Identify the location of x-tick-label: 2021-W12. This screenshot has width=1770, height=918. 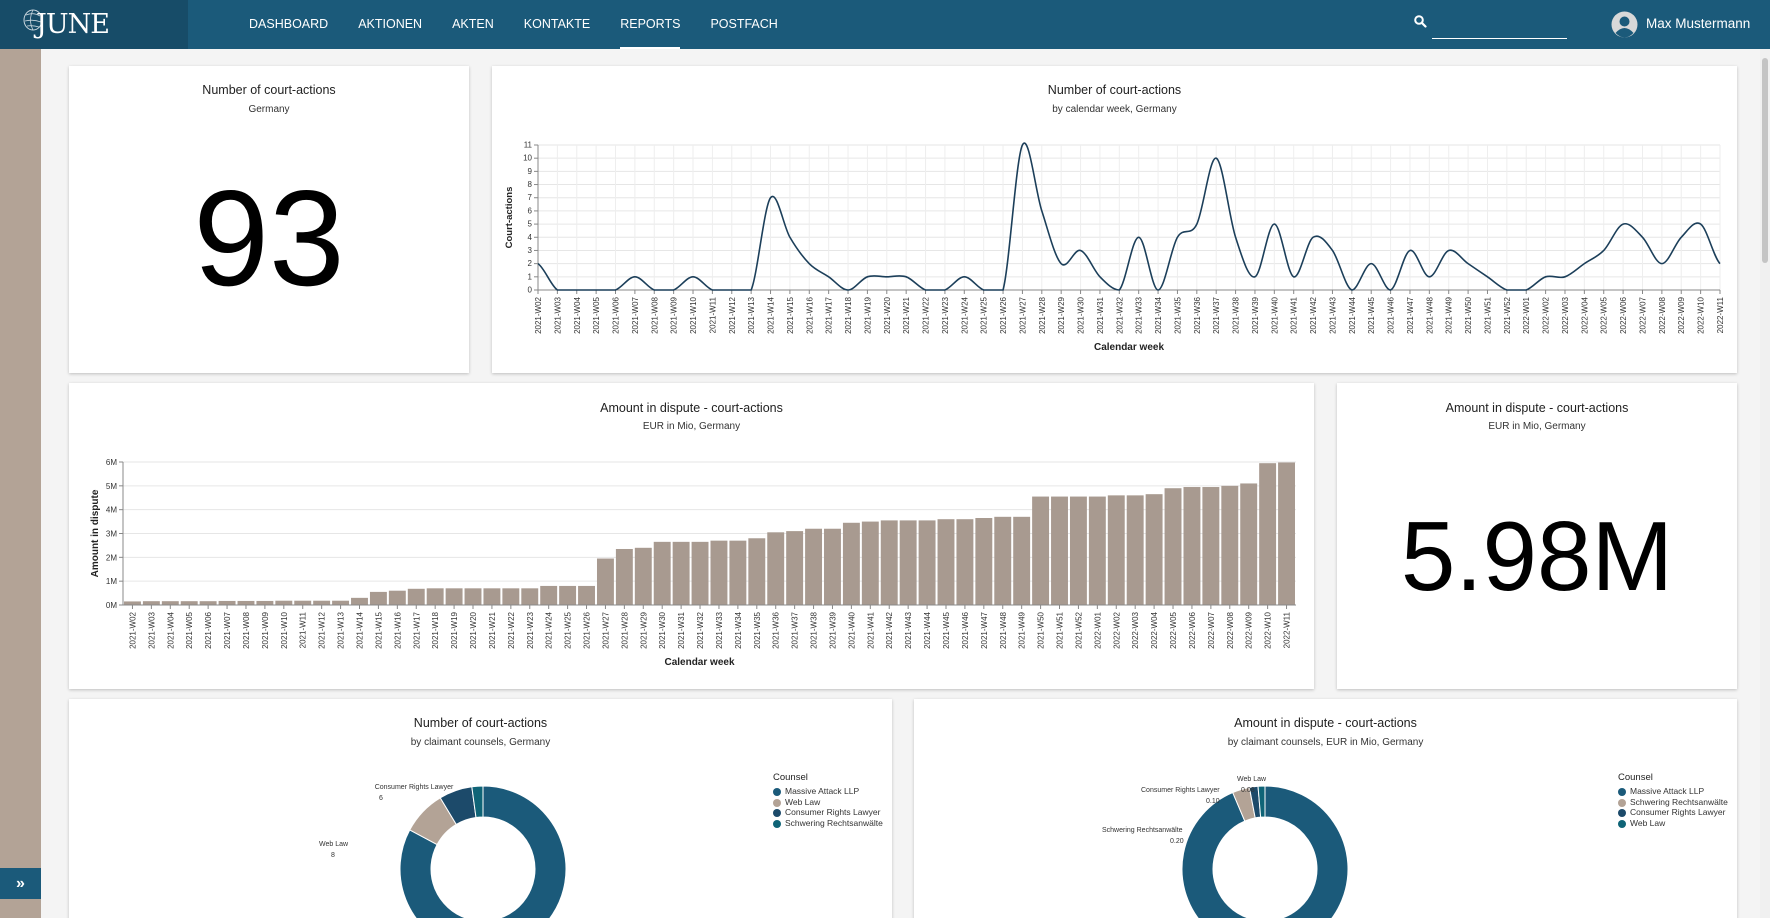
(322, 629).